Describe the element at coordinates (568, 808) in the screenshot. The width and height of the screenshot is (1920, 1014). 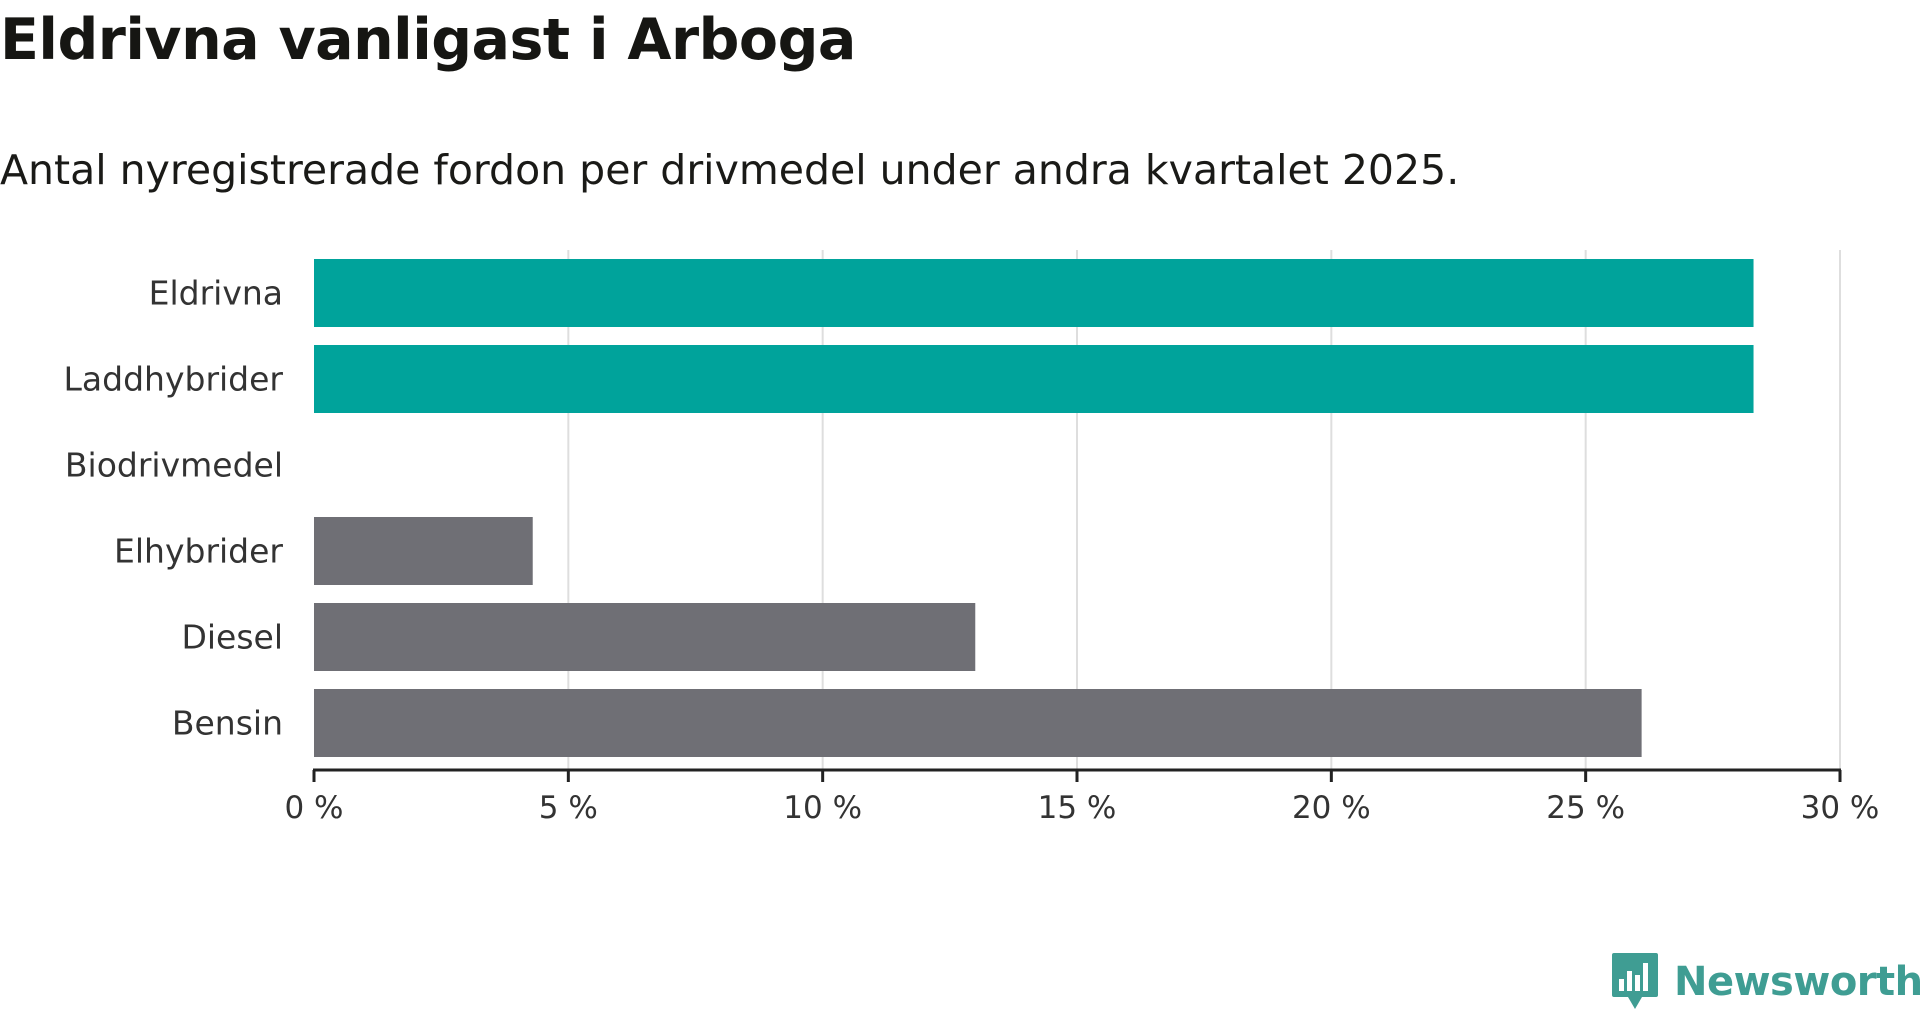
I see `x-tick-label: 5 %` at that location.